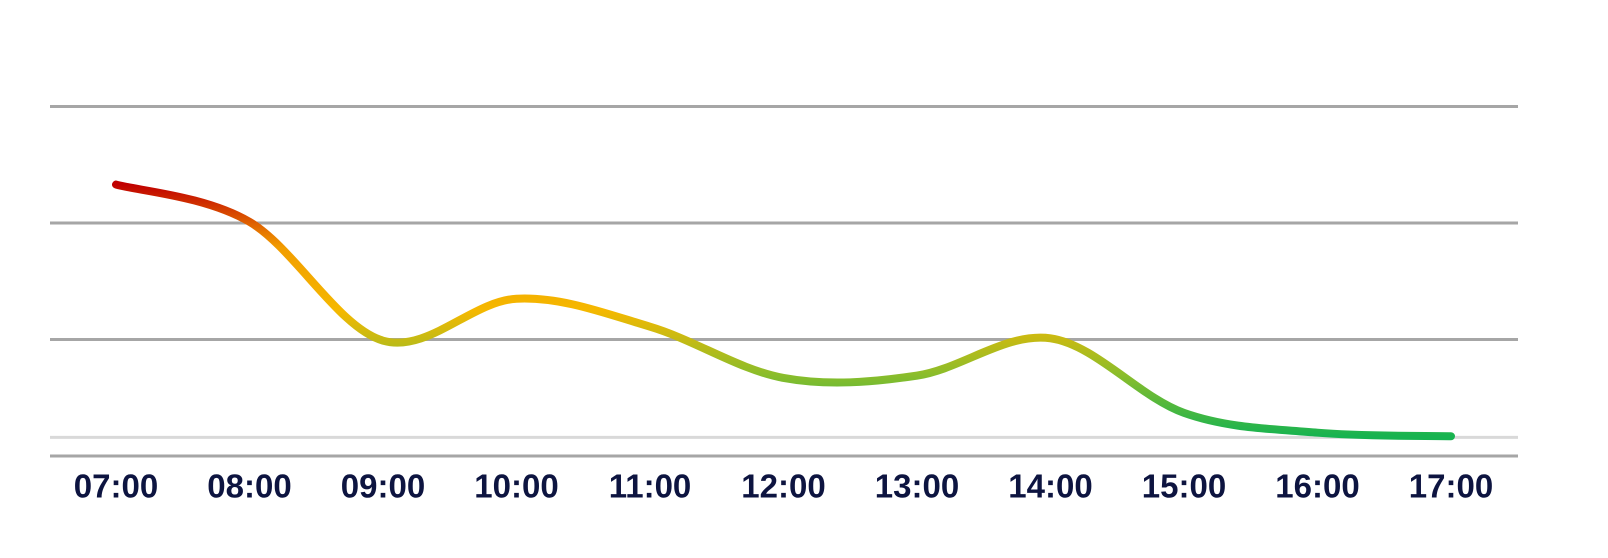 This screenshot has width=1608, height=558. What do you see at coordinates (1184, 486) in the screenshot?
I see `x-tick-label: 15:00` at bounding box center [1184, 486].